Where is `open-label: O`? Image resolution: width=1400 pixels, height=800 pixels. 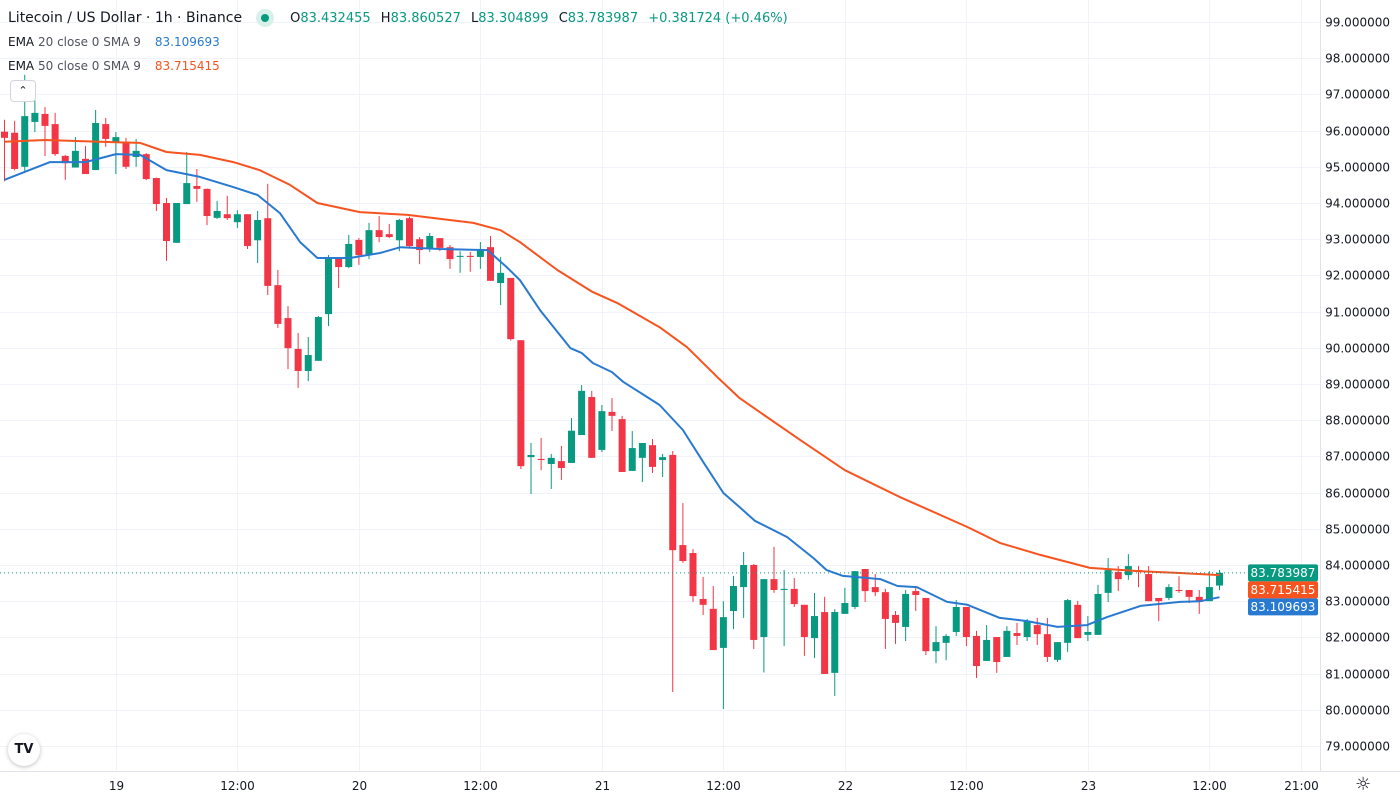 open-label: O is located at coordinates (295, 18).